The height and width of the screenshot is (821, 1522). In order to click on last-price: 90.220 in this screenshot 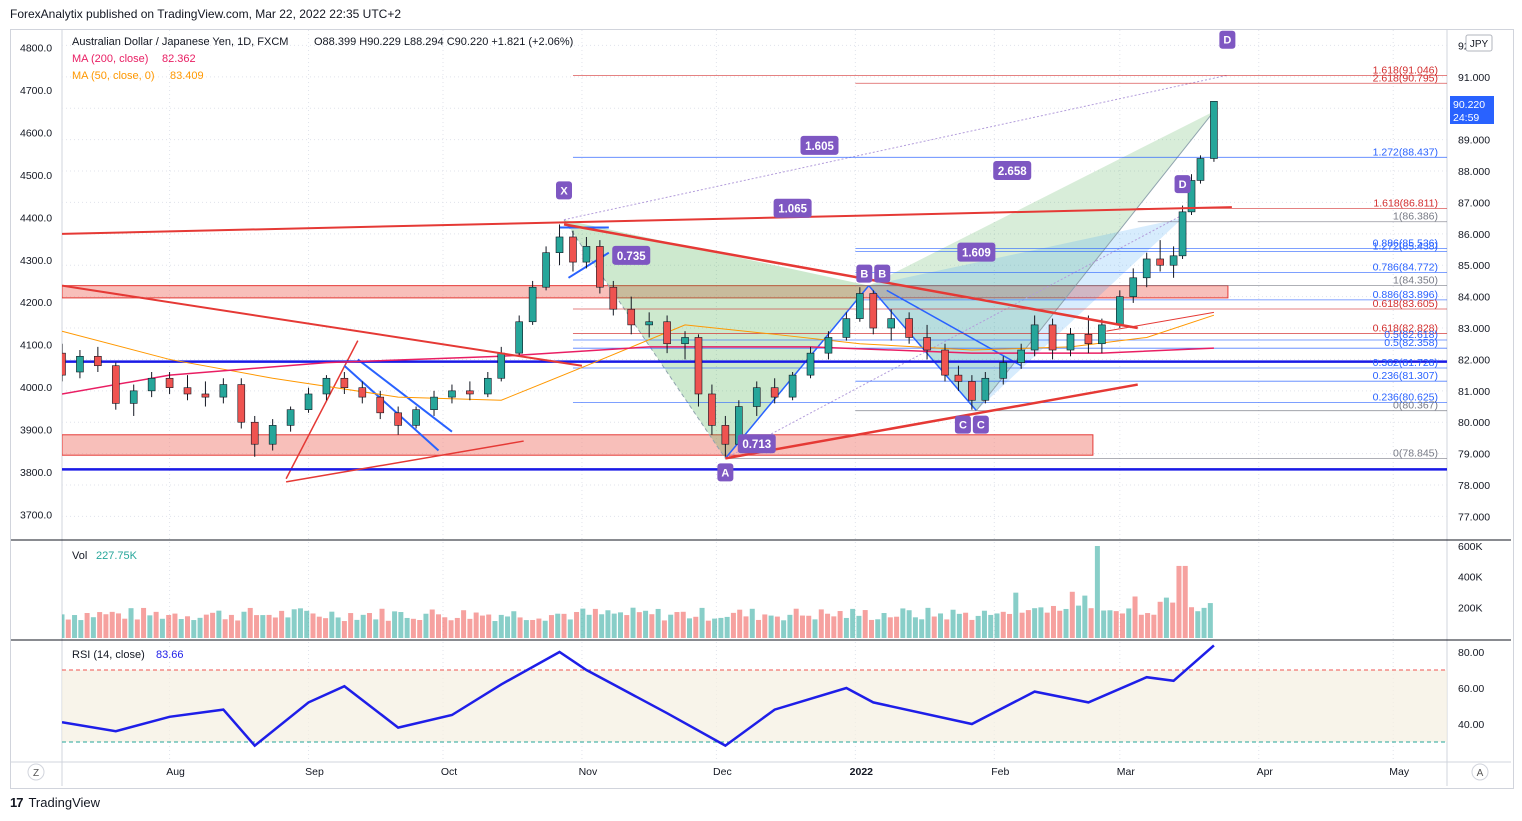, I will do `click(1469, 105)`.